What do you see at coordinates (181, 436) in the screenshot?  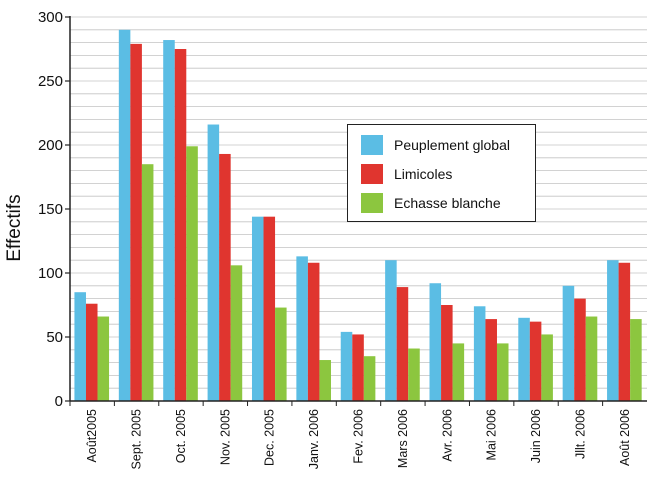 I see `x-tick-label: Oct. 2005` at bounding box center [181, 436].